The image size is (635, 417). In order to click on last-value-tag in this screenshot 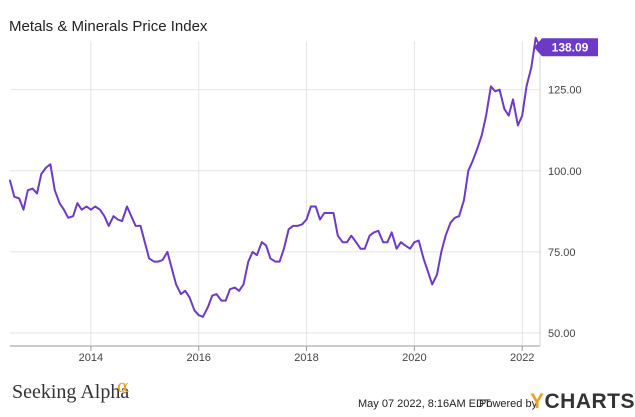, I will do `click(566, 47)`.